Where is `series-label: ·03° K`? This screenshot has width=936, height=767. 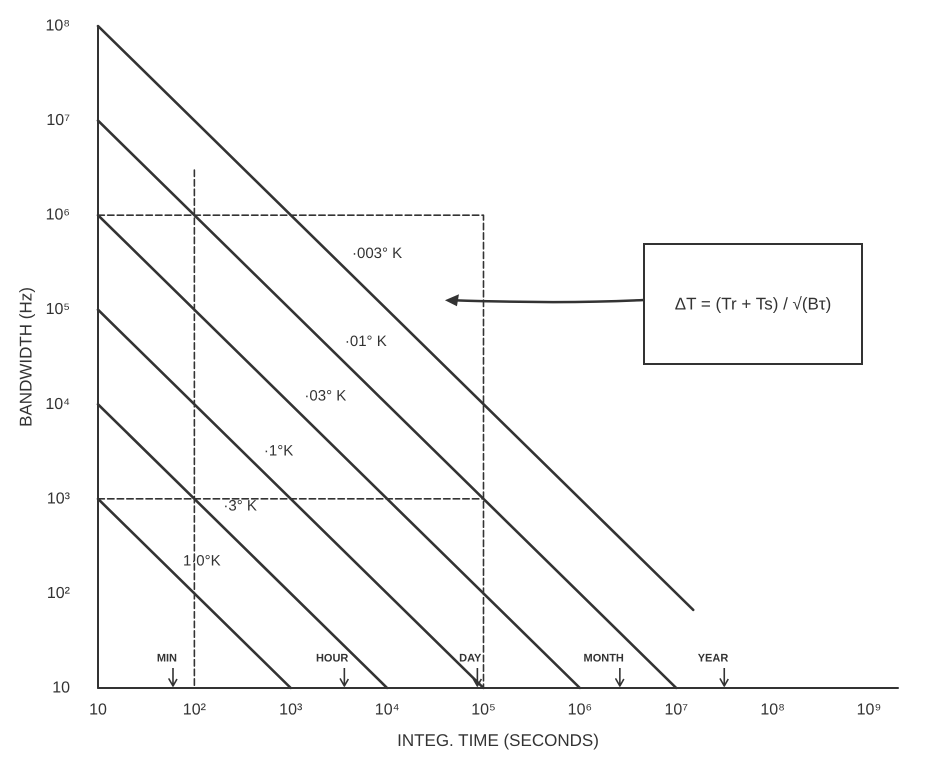
series-label: ·03° K is located at coordinates (325, 396).